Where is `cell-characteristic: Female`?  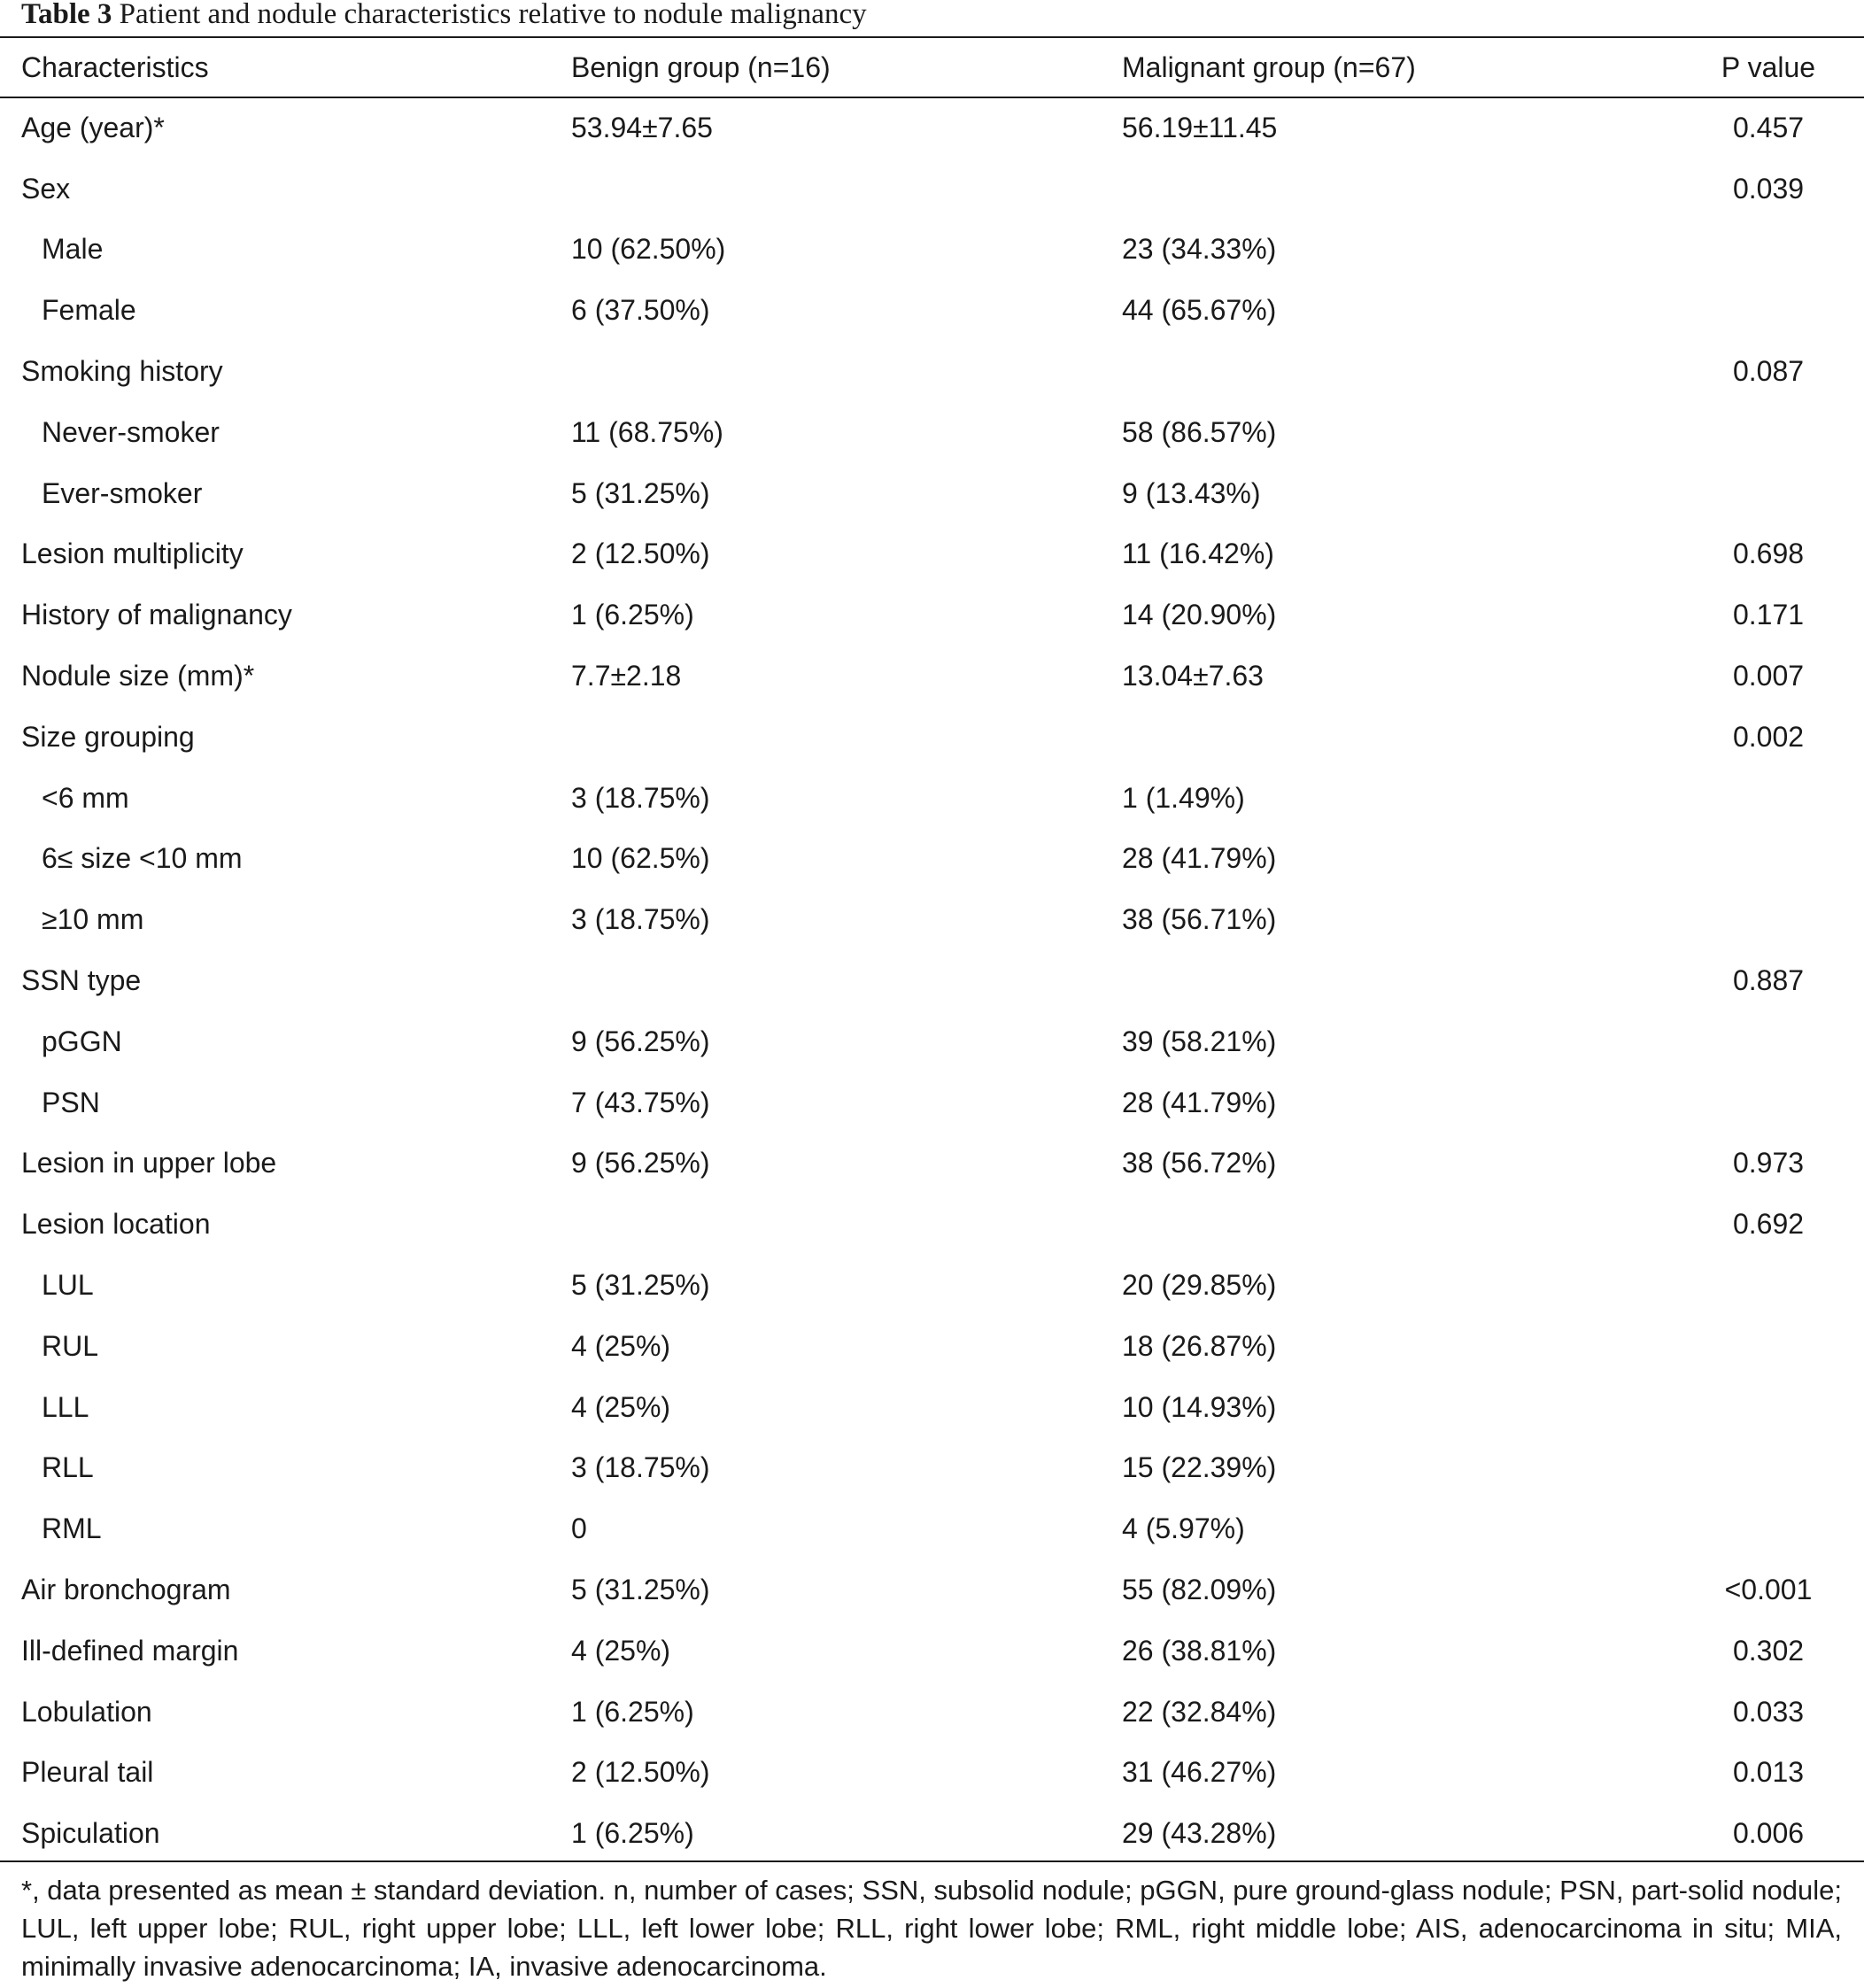
cell-characteristic: Female is located at coordinates (89, 310).